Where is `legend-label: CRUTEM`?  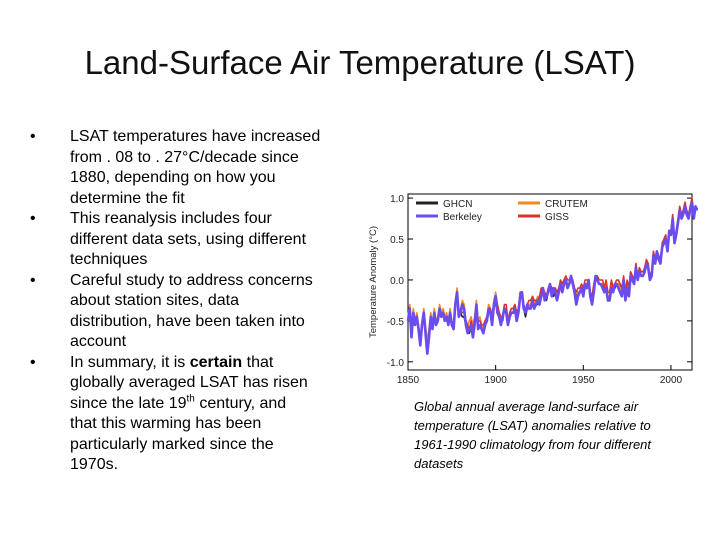
legend-label: CRUTEM is located at coordinates (566, 204).